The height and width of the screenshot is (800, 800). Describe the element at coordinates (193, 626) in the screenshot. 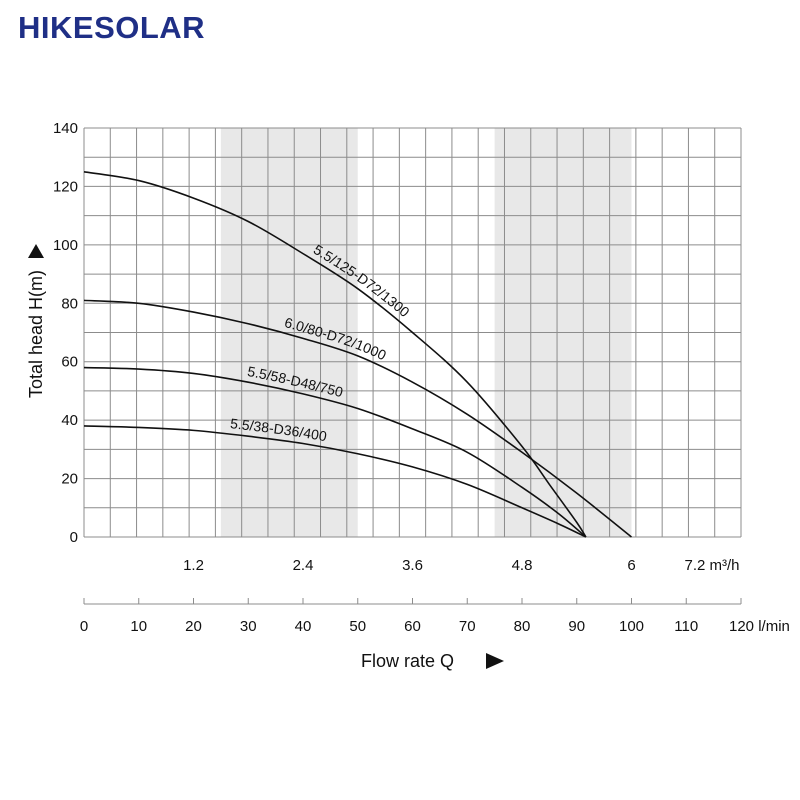

I see `x-tick-label-lmin: 20` at that location.